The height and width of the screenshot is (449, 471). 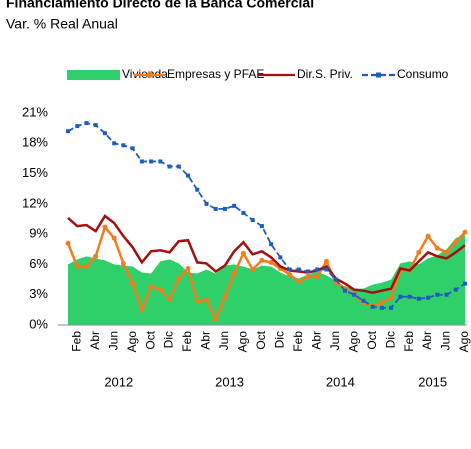 I want to click on legend-label: Dir.S. Priv., so click(x=325, y=74).